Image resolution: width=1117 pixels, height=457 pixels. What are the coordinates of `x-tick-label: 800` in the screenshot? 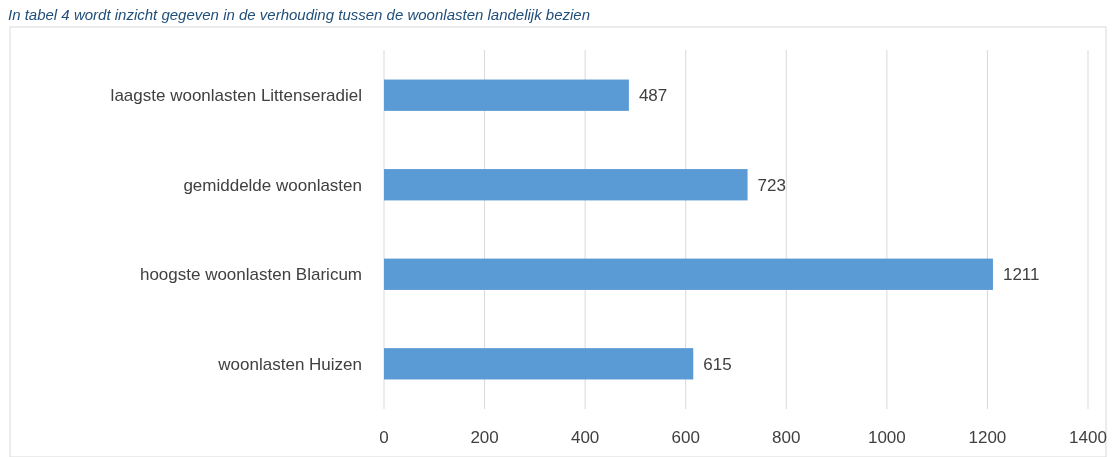 It's located at (786, 437).